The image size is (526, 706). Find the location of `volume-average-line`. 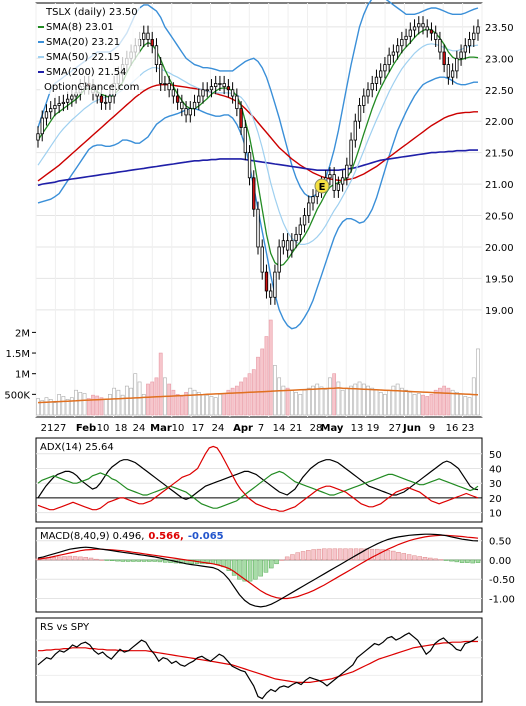

volume-average-line is located at coordinates (258, 395).